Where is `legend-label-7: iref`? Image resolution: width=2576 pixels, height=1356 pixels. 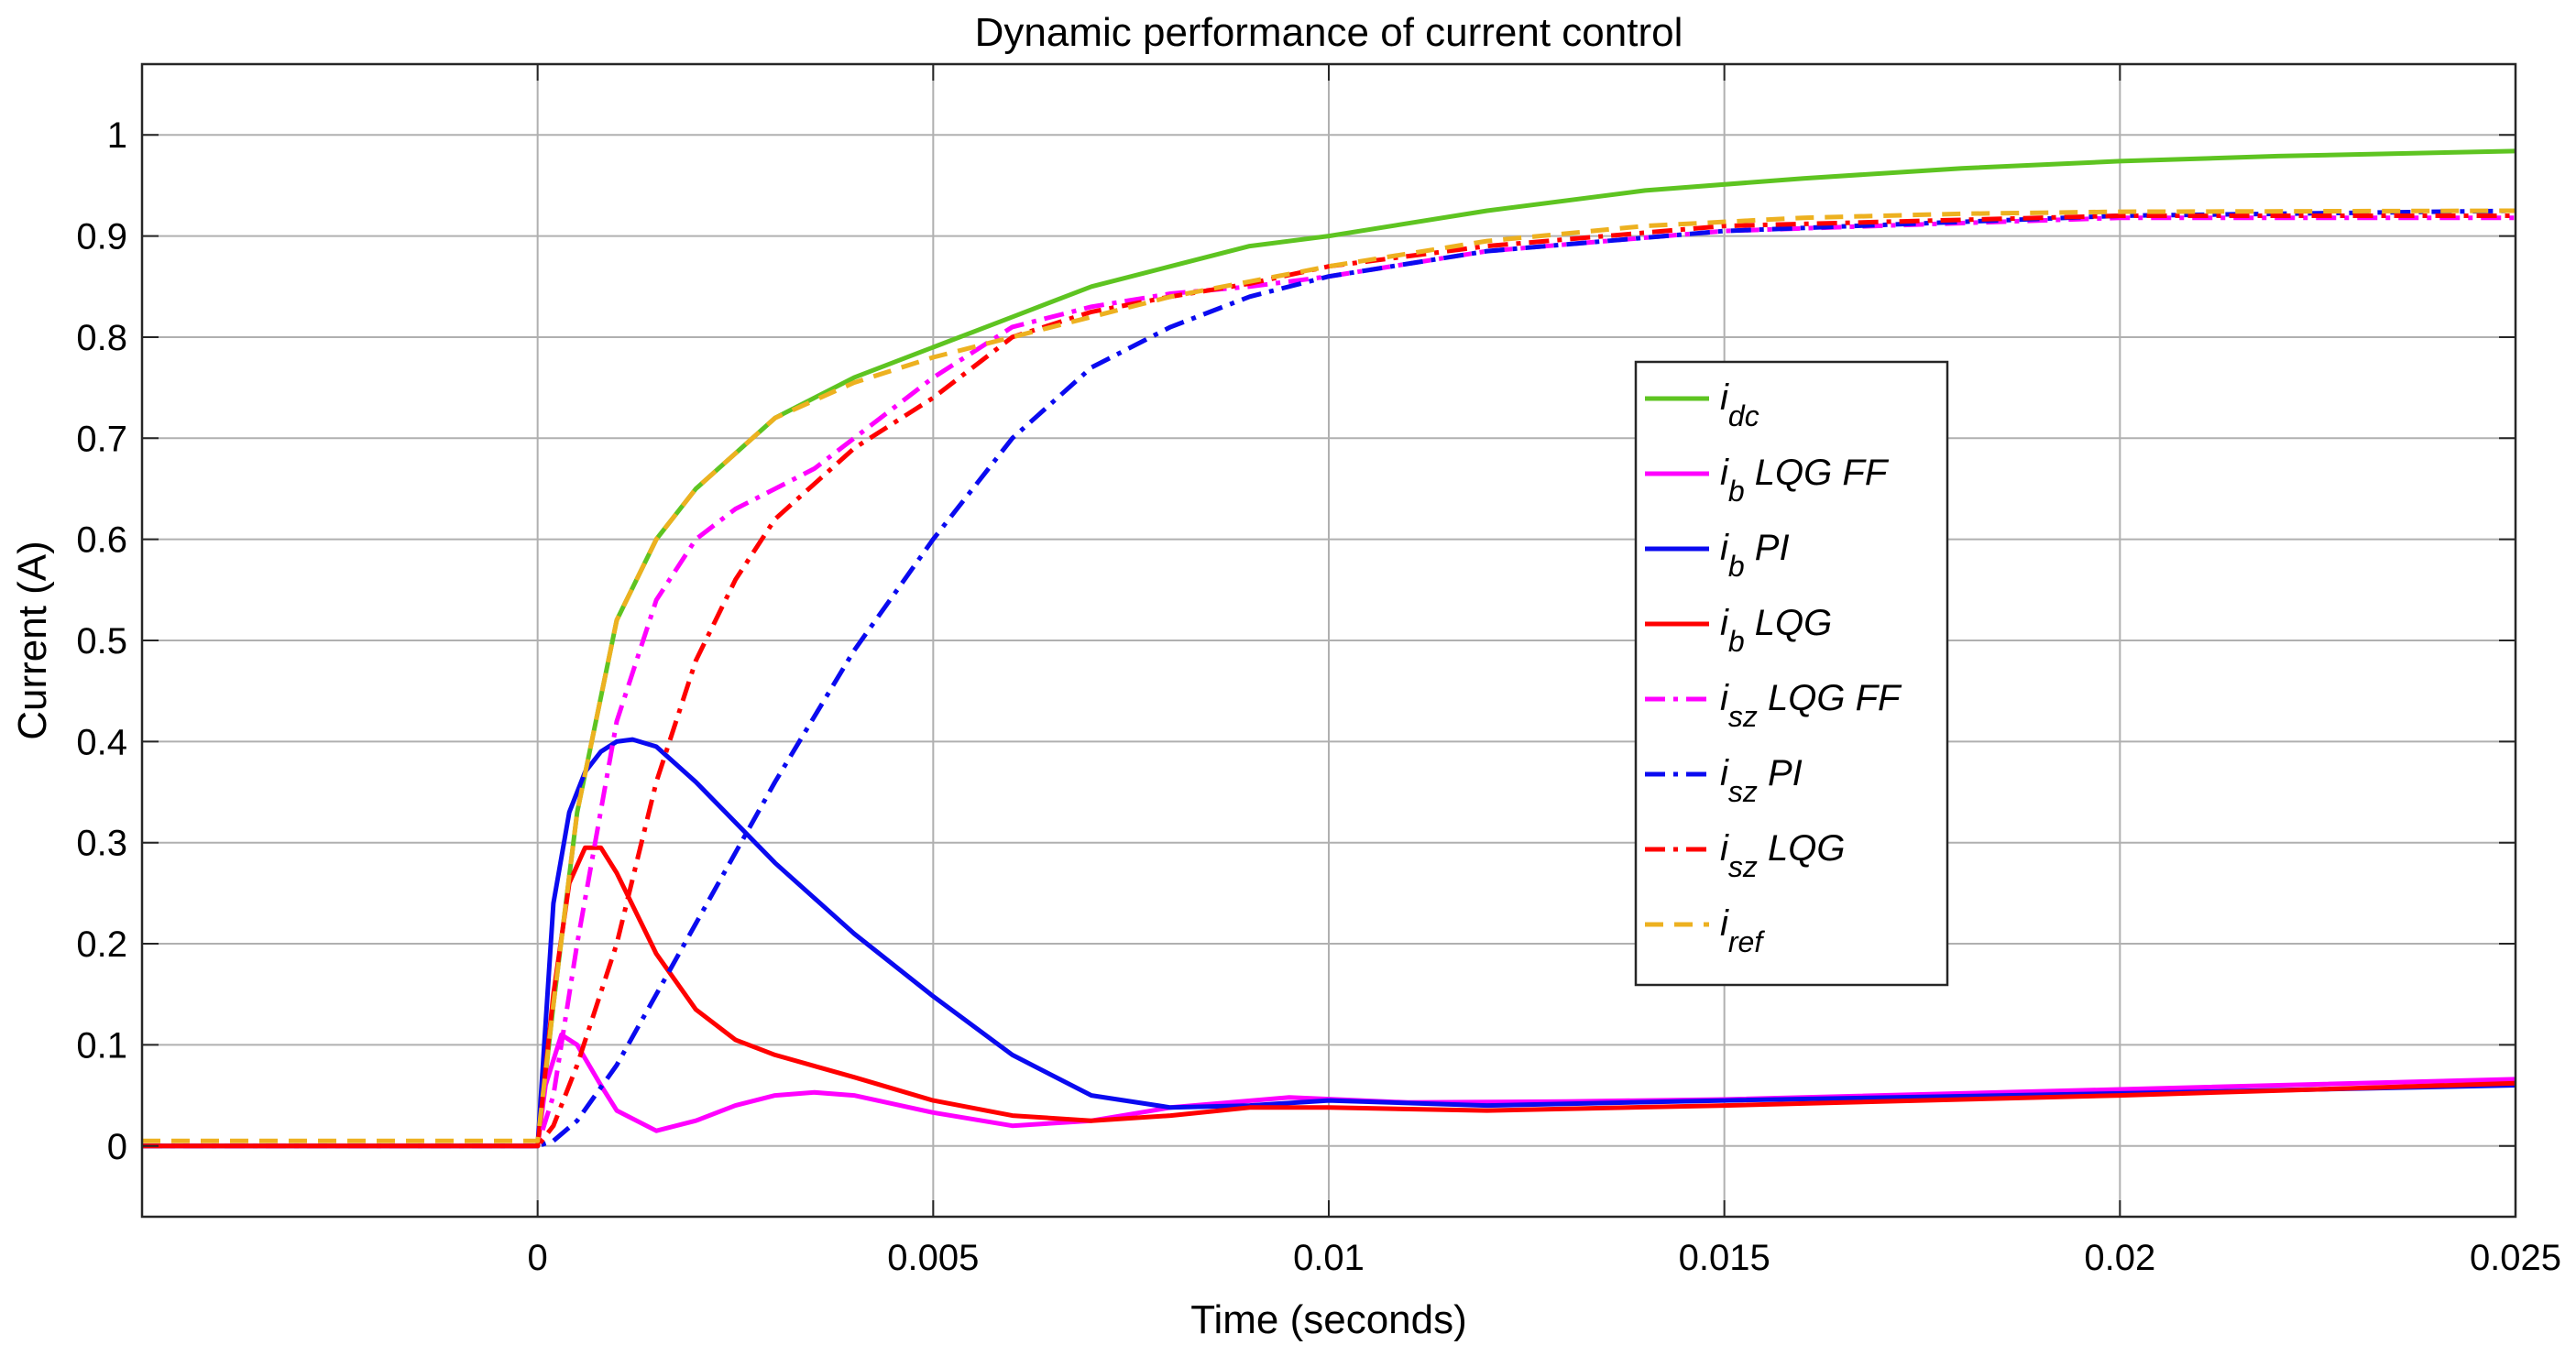 legend-label-7: iref is located at coordinates (1742, 930).